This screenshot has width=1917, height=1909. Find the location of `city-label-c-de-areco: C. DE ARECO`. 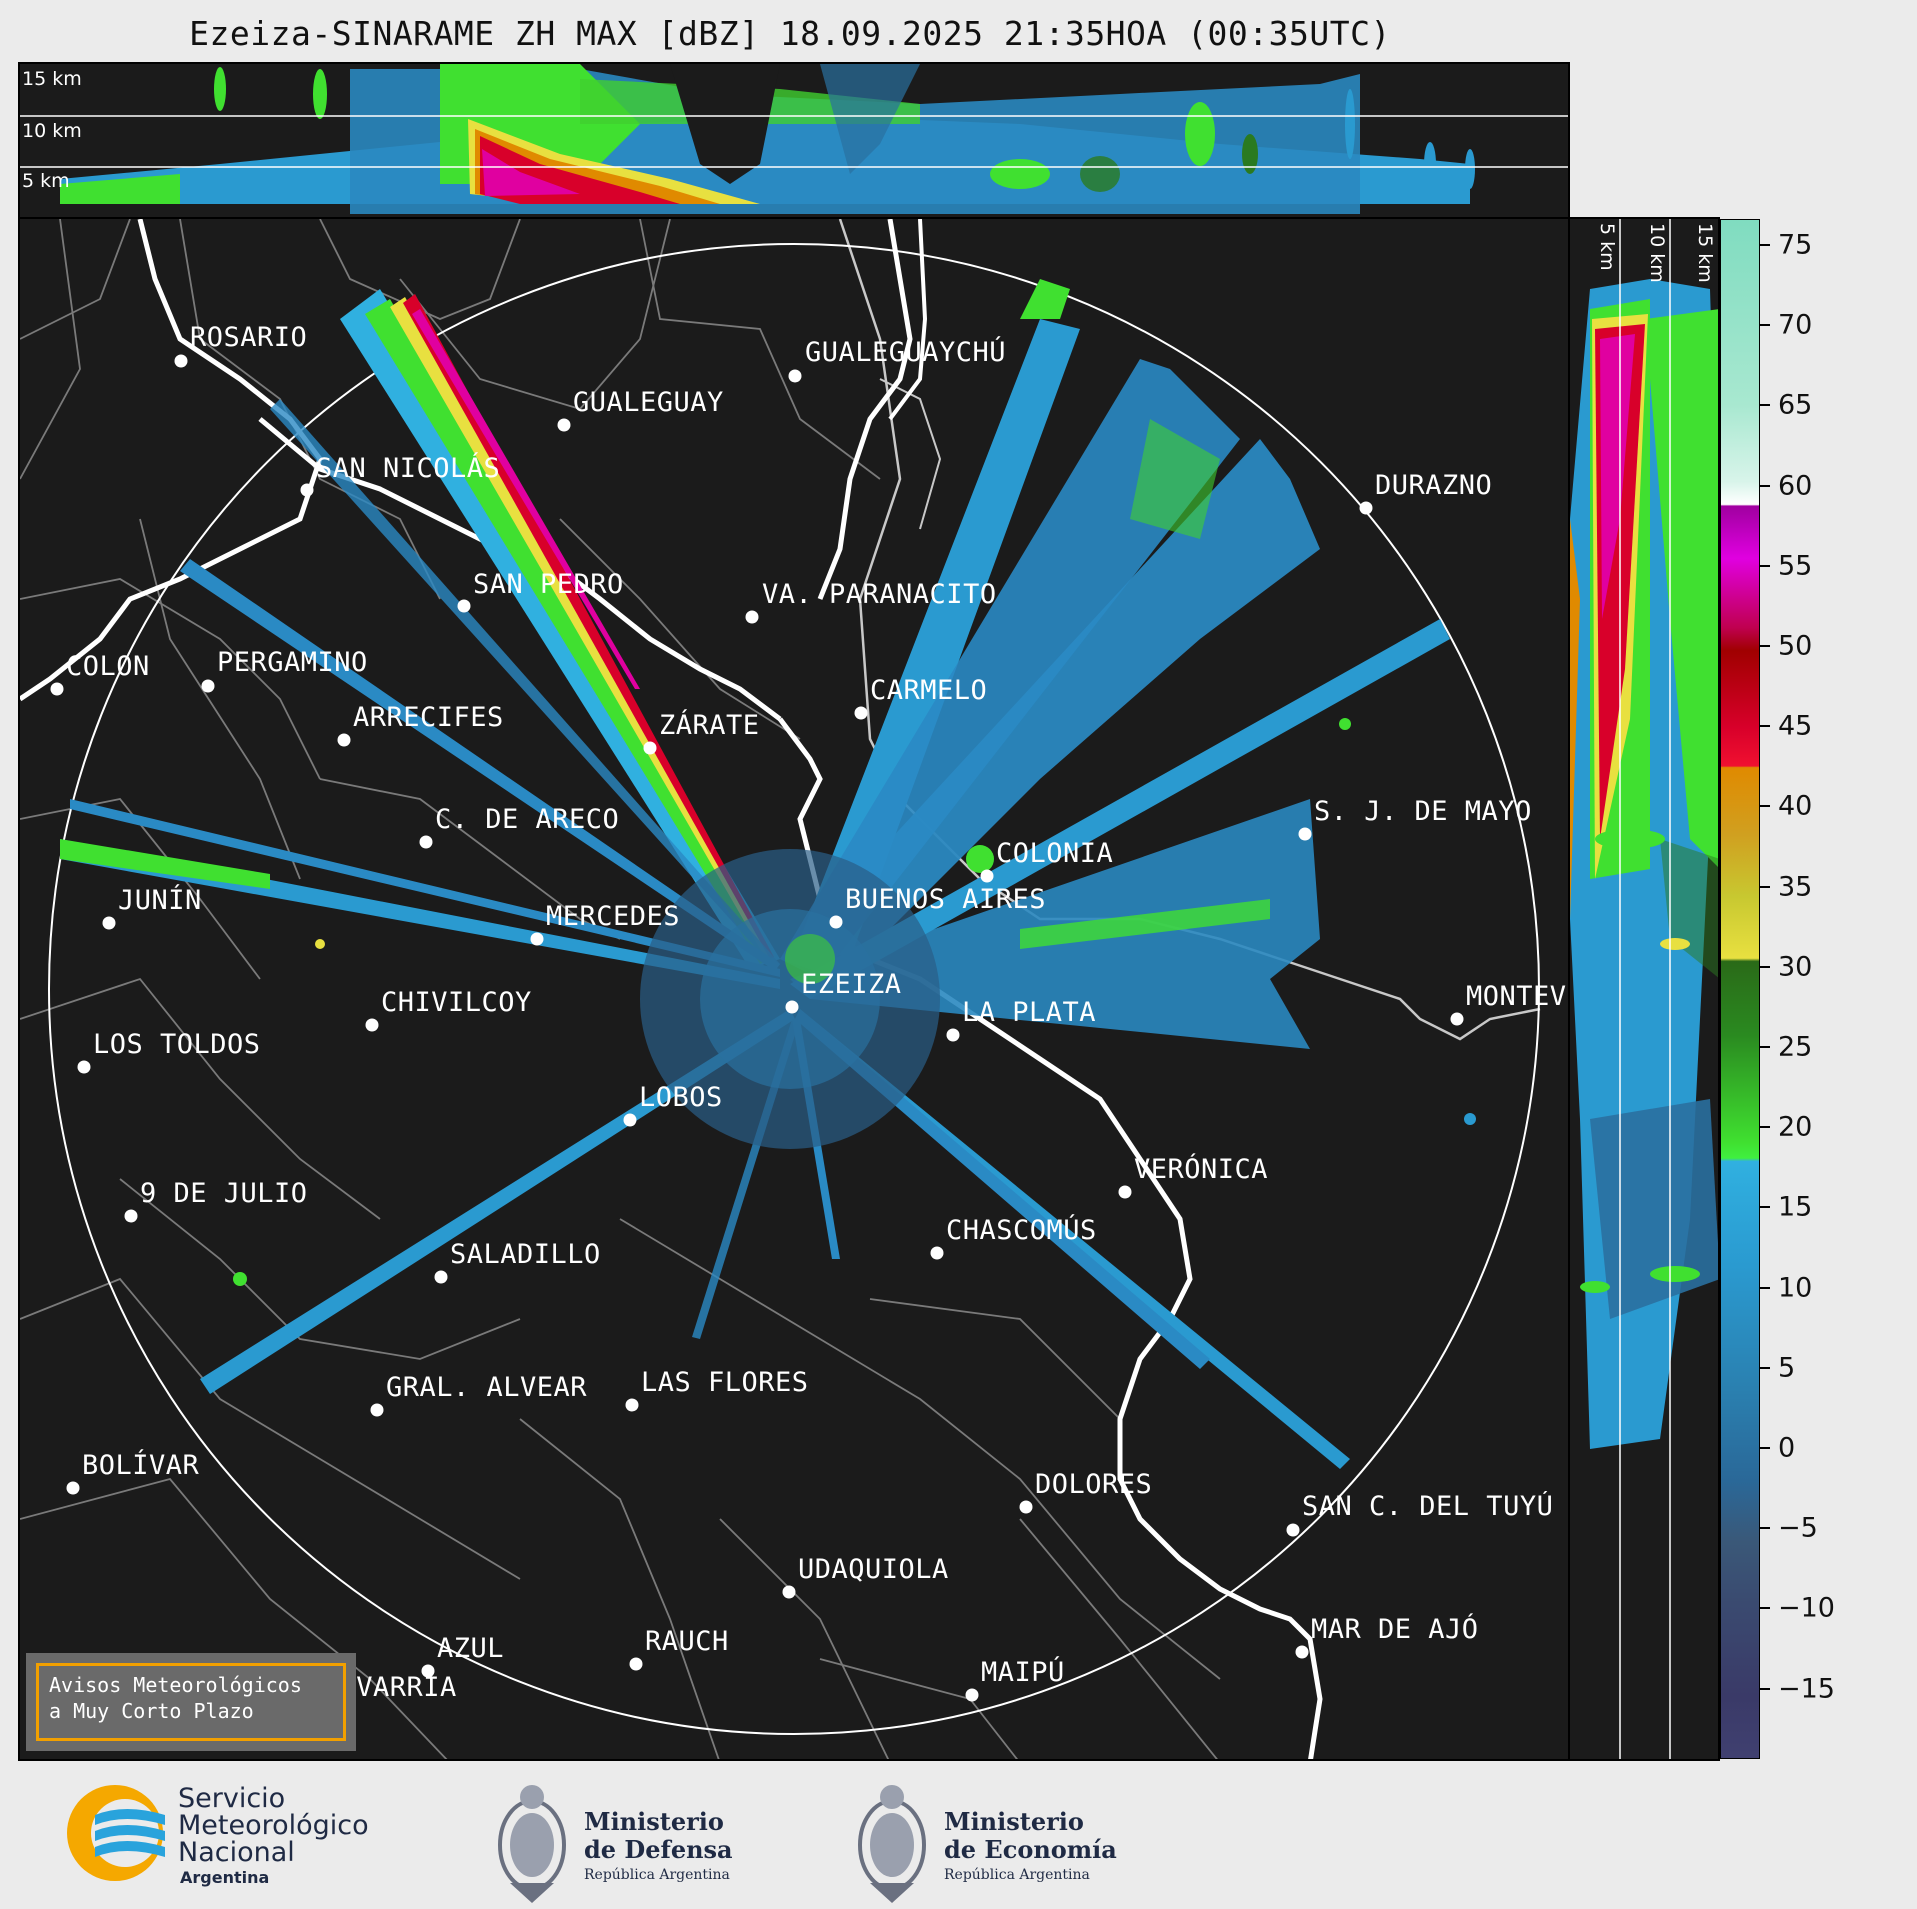

city-label-c-de-areco: C. DE ARECO is located at coordinates (527, 819).